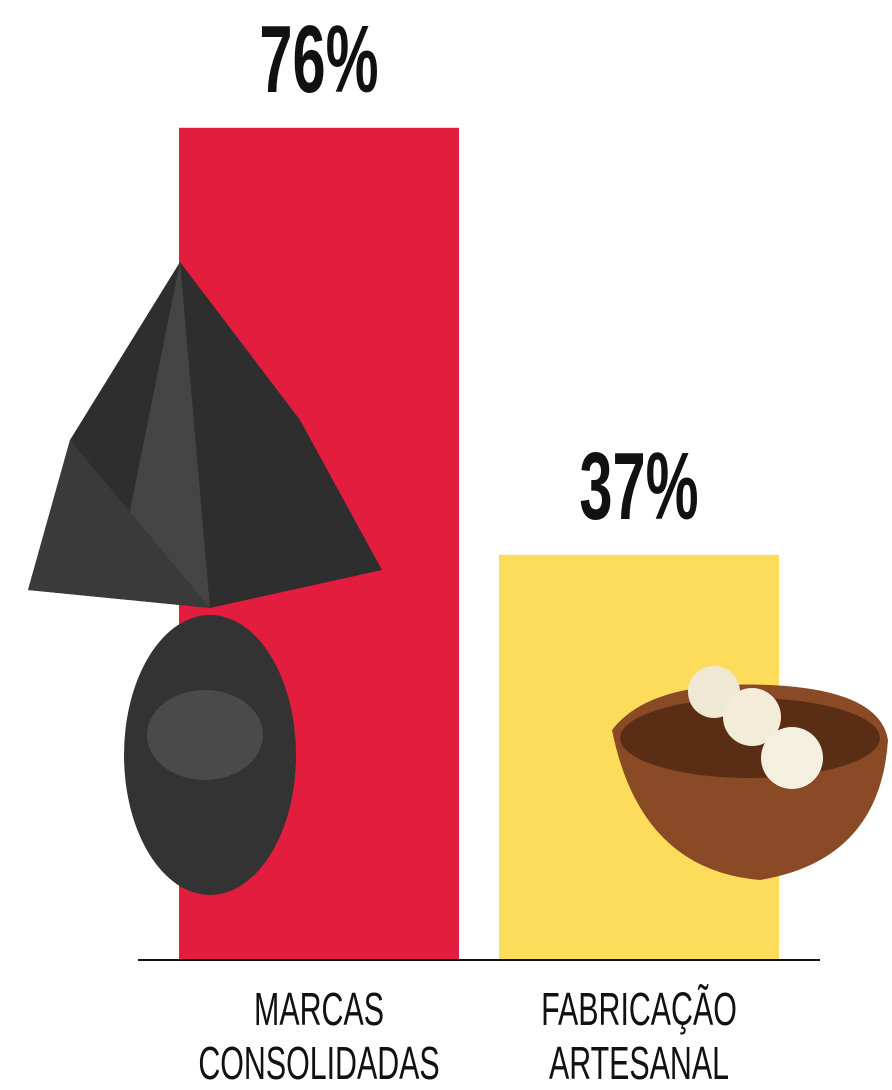  I want to click on chocolate-egg-illustration, so click(750, 773).